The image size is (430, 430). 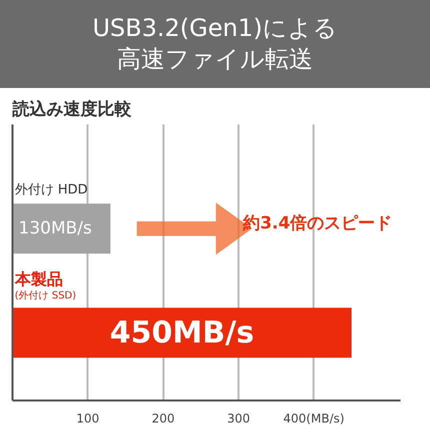 I want to click on annotation: 約3.4倍のスピード, so click(x=317, y=223).